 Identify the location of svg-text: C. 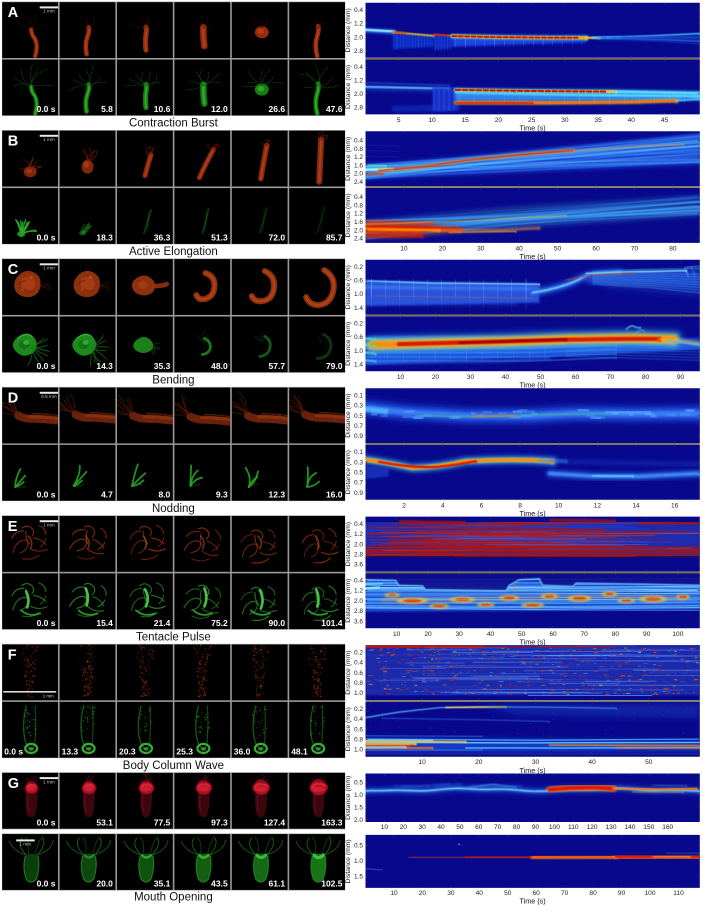
(13, 270).